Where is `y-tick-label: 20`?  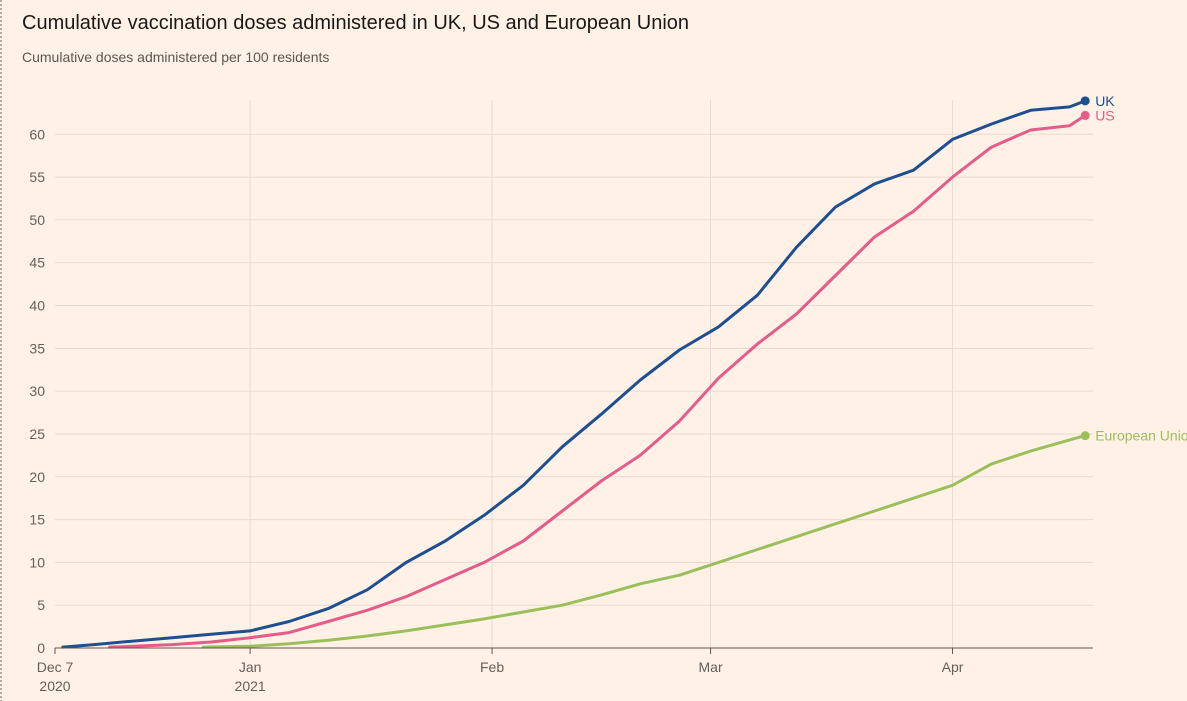 y-tick-label: 20 is located at coordinates (37, 477).